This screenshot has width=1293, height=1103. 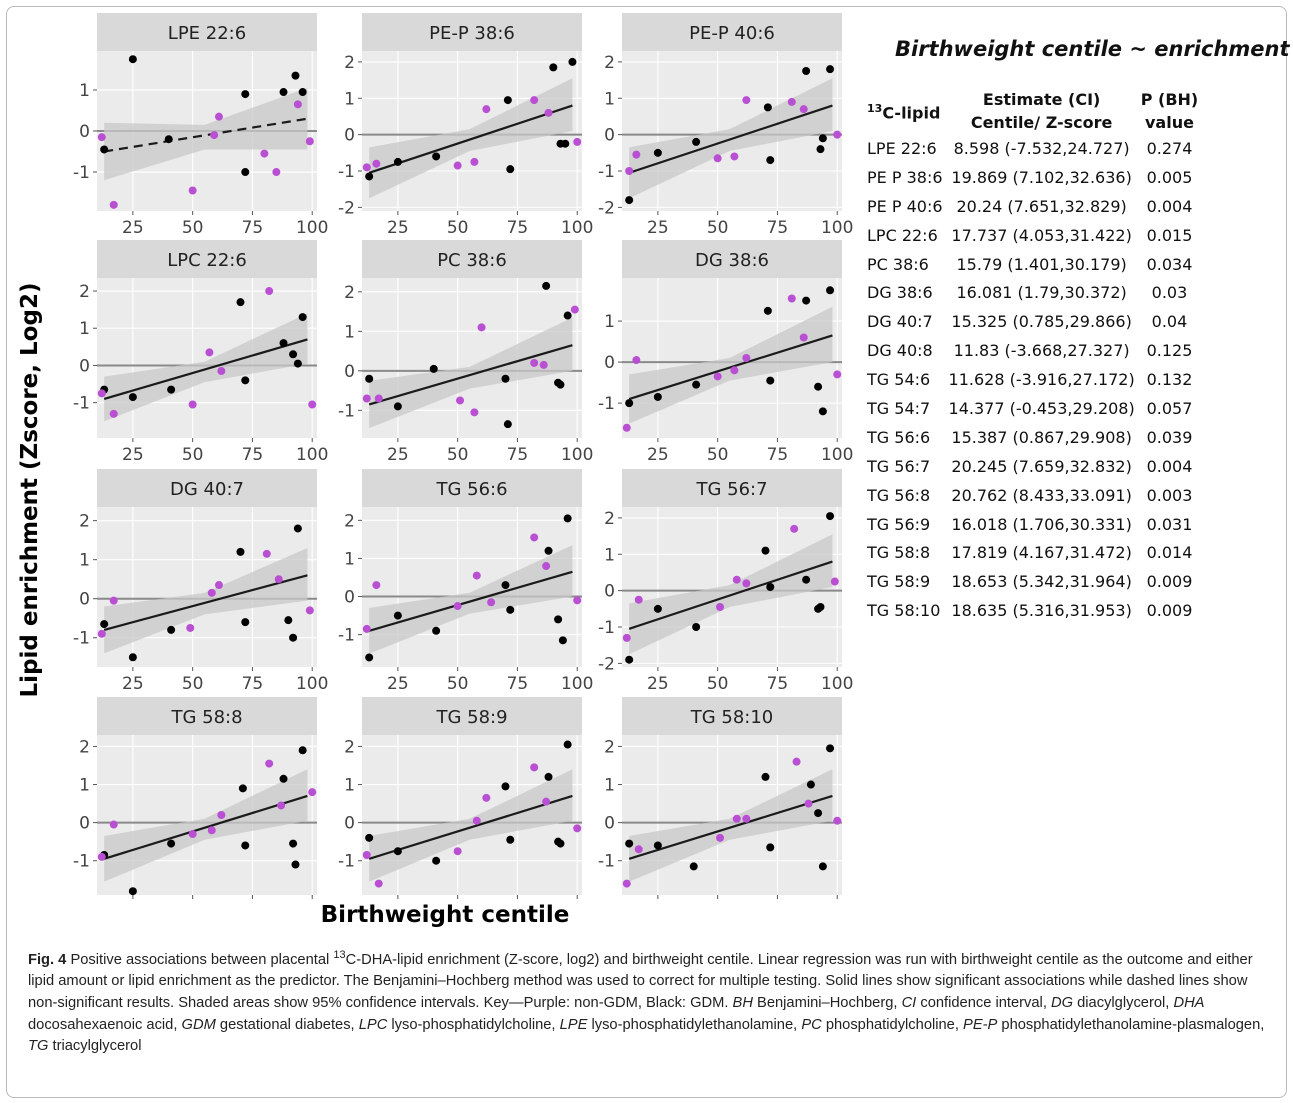 I want to click on y-tick-label: 1, so click(x=84, y=91).